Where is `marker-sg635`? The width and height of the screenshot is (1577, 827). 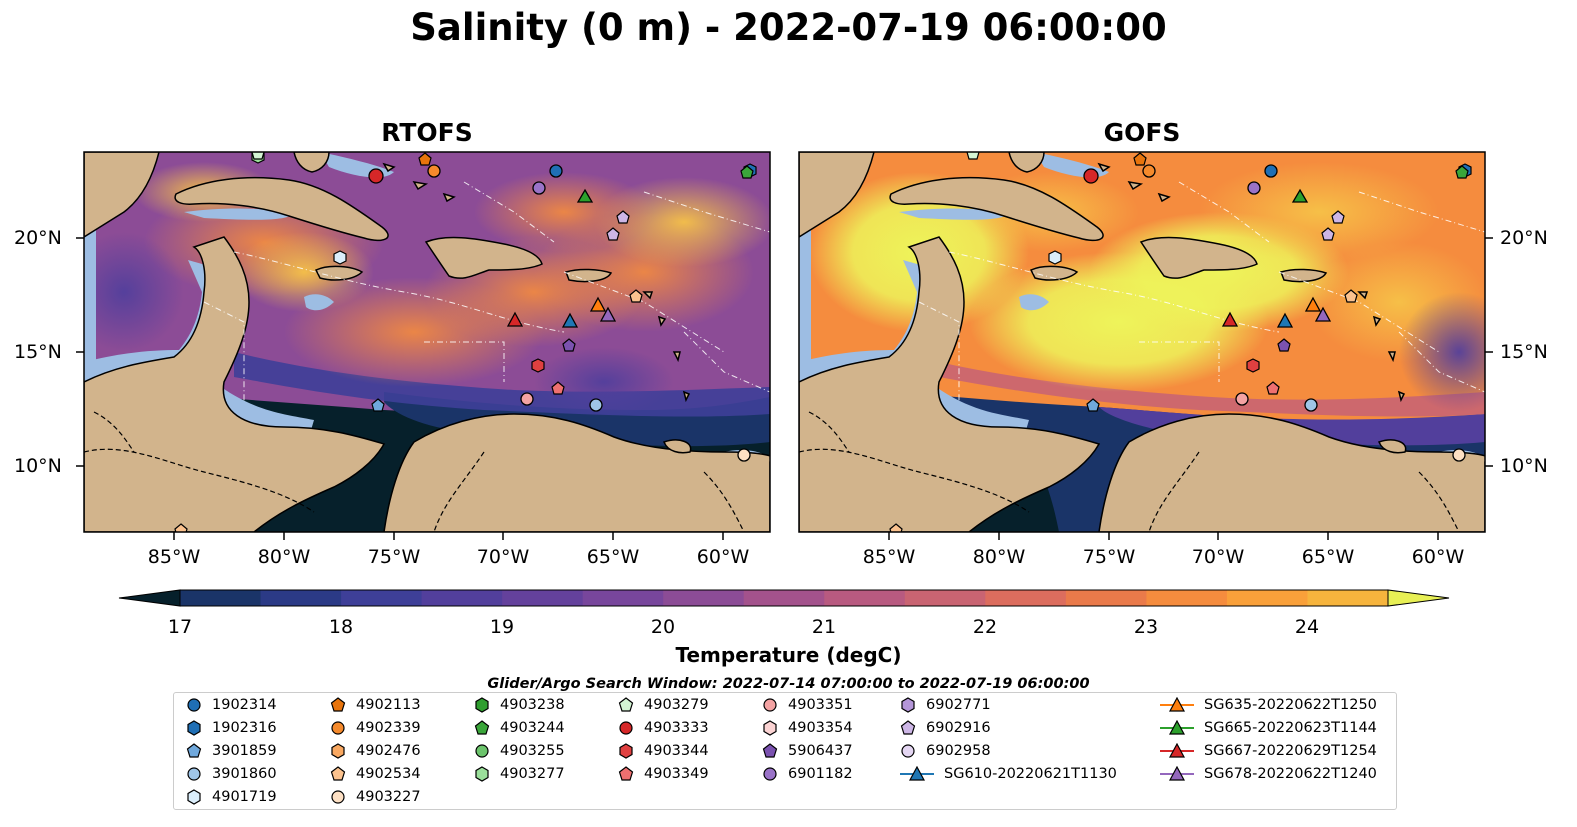 marker-sg635 is located at coordinates (598, 304).